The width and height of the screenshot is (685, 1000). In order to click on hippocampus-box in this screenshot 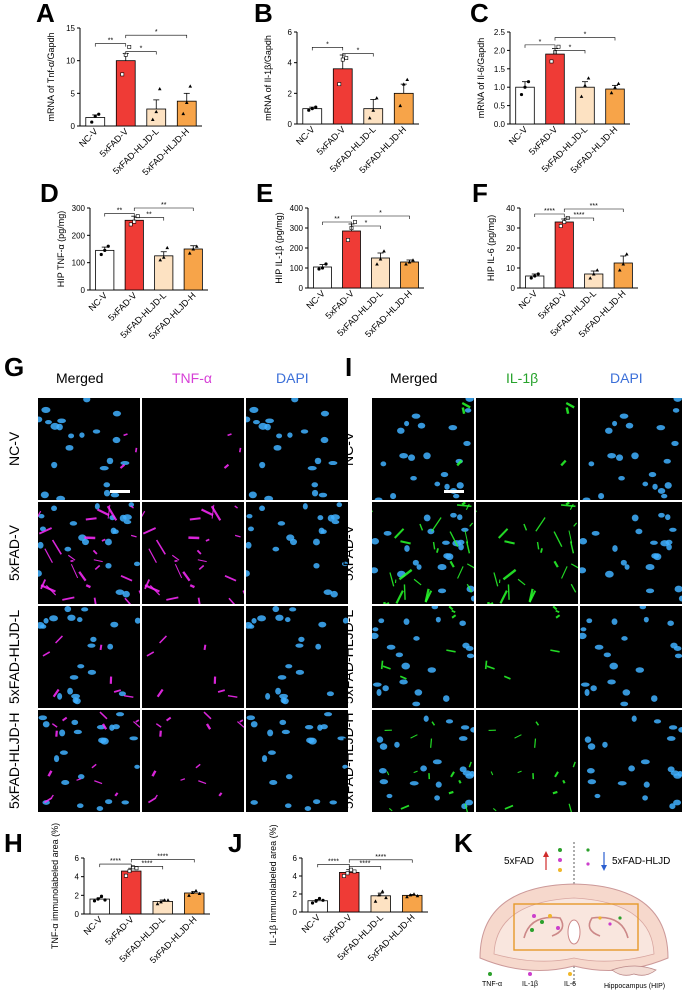, I will do `click(576, 927)`.